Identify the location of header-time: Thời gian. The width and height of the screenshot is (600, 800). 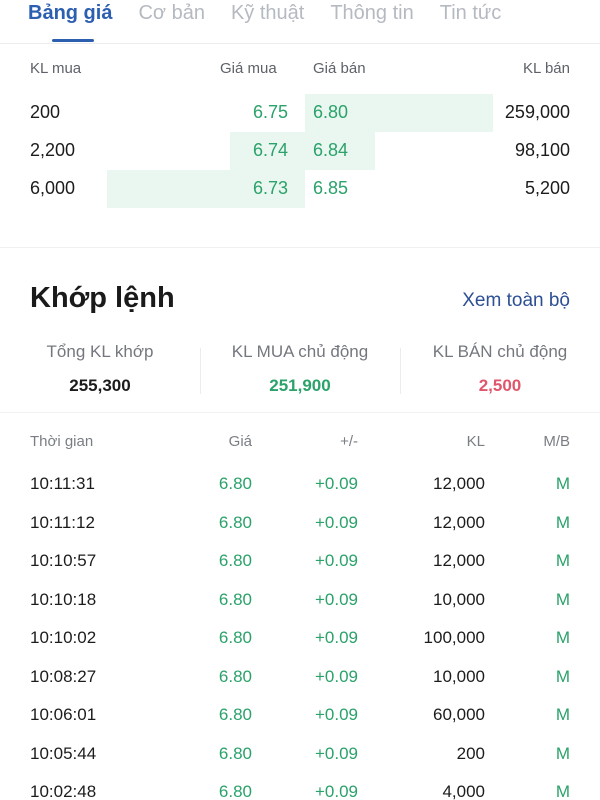
(62, 441).